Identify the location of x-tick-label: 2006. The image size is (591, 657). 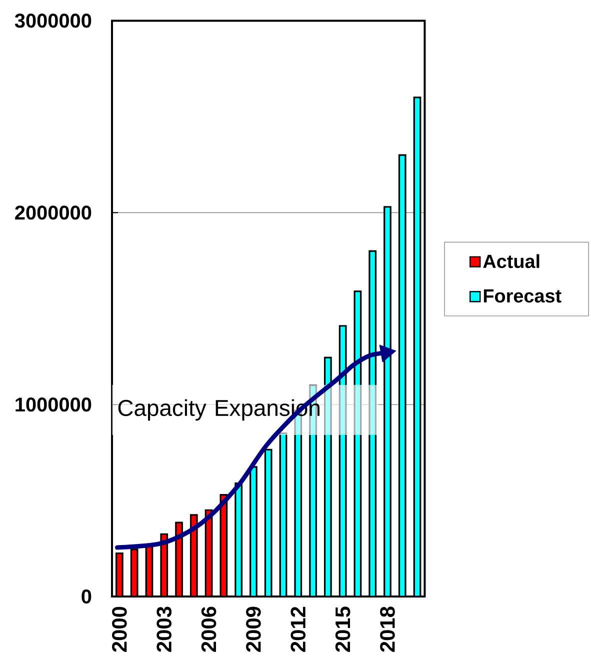
(208, 629).